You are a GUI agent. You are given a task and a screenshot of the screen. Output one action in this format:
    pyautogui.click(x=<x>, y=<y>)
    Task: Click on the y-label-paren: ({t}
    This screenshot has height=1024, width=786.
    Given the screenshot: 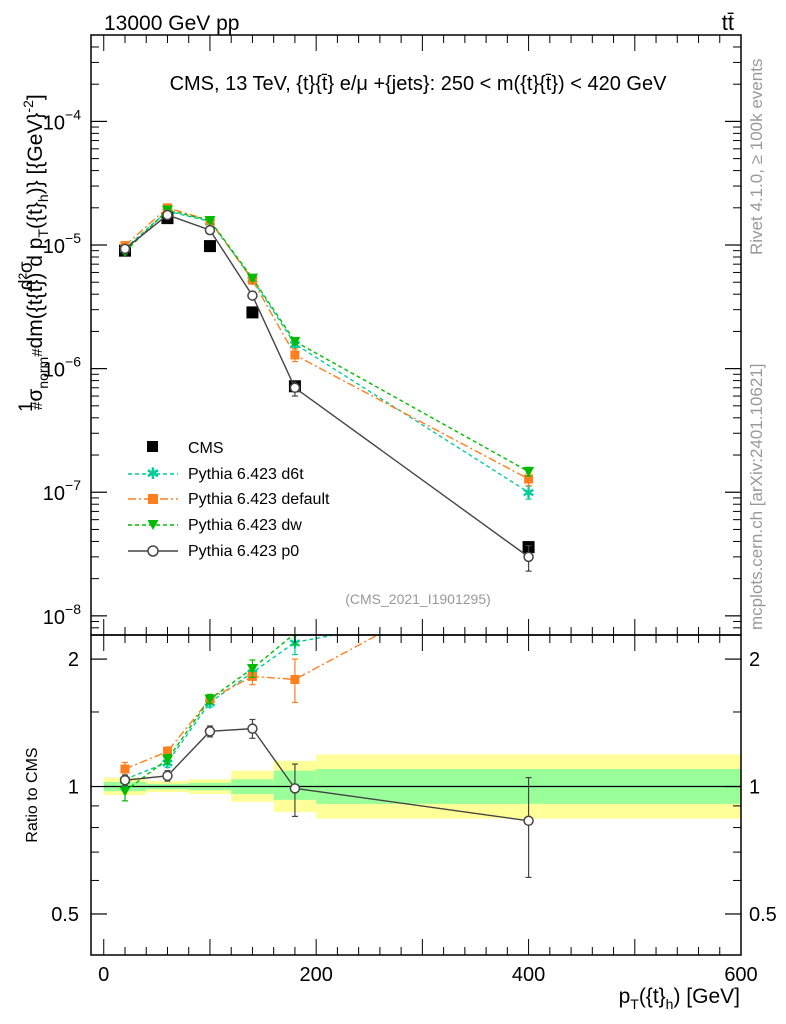 What is the action you would take?
    pyautogui.click(x=35, y=215)
    